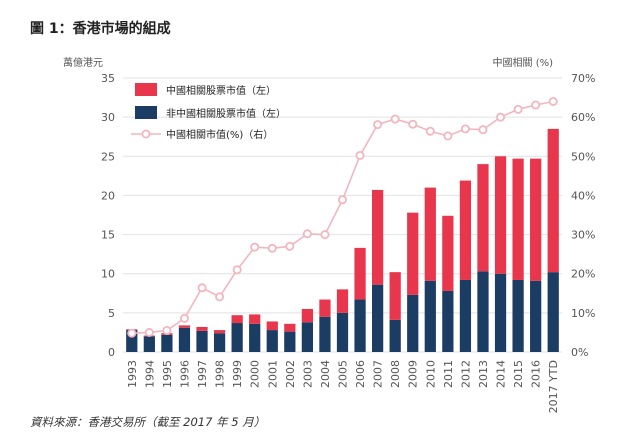 The width and height of the screenshot is (640, 443). I want to click on x-tick-label: 2012, so click(465, 374).